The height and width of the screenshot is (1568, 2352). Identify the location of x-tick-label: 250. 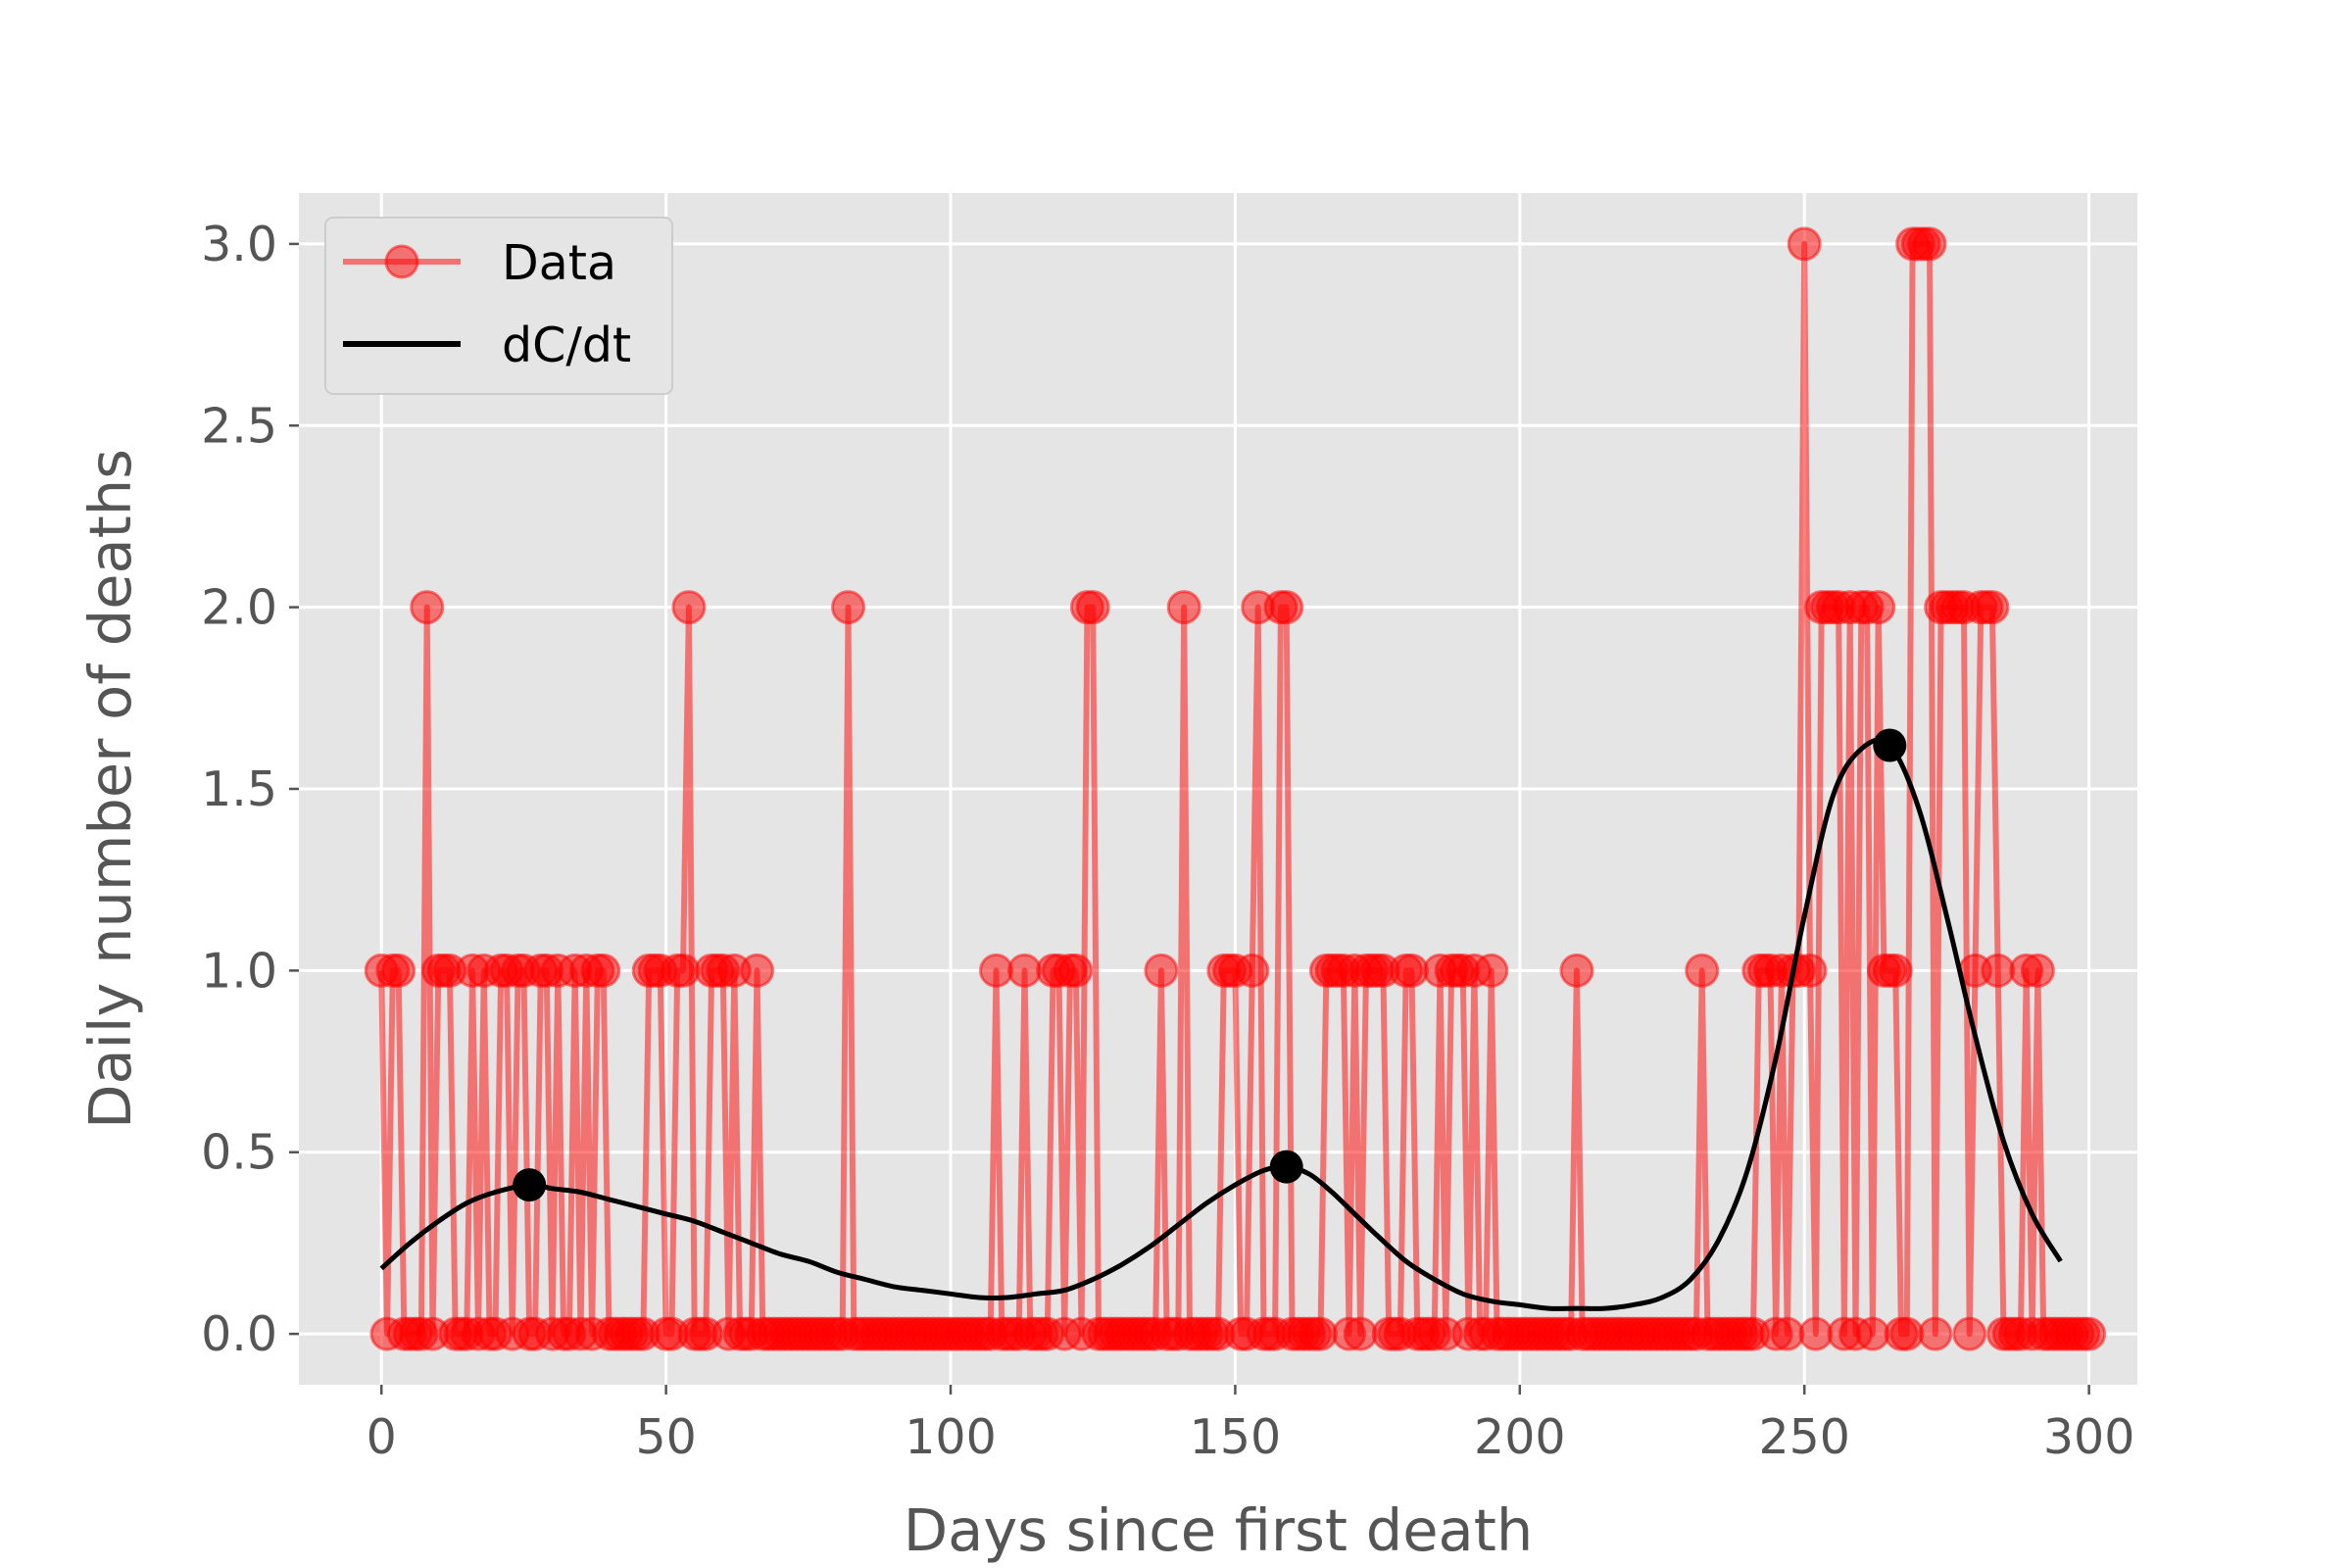
(1804, 1437).